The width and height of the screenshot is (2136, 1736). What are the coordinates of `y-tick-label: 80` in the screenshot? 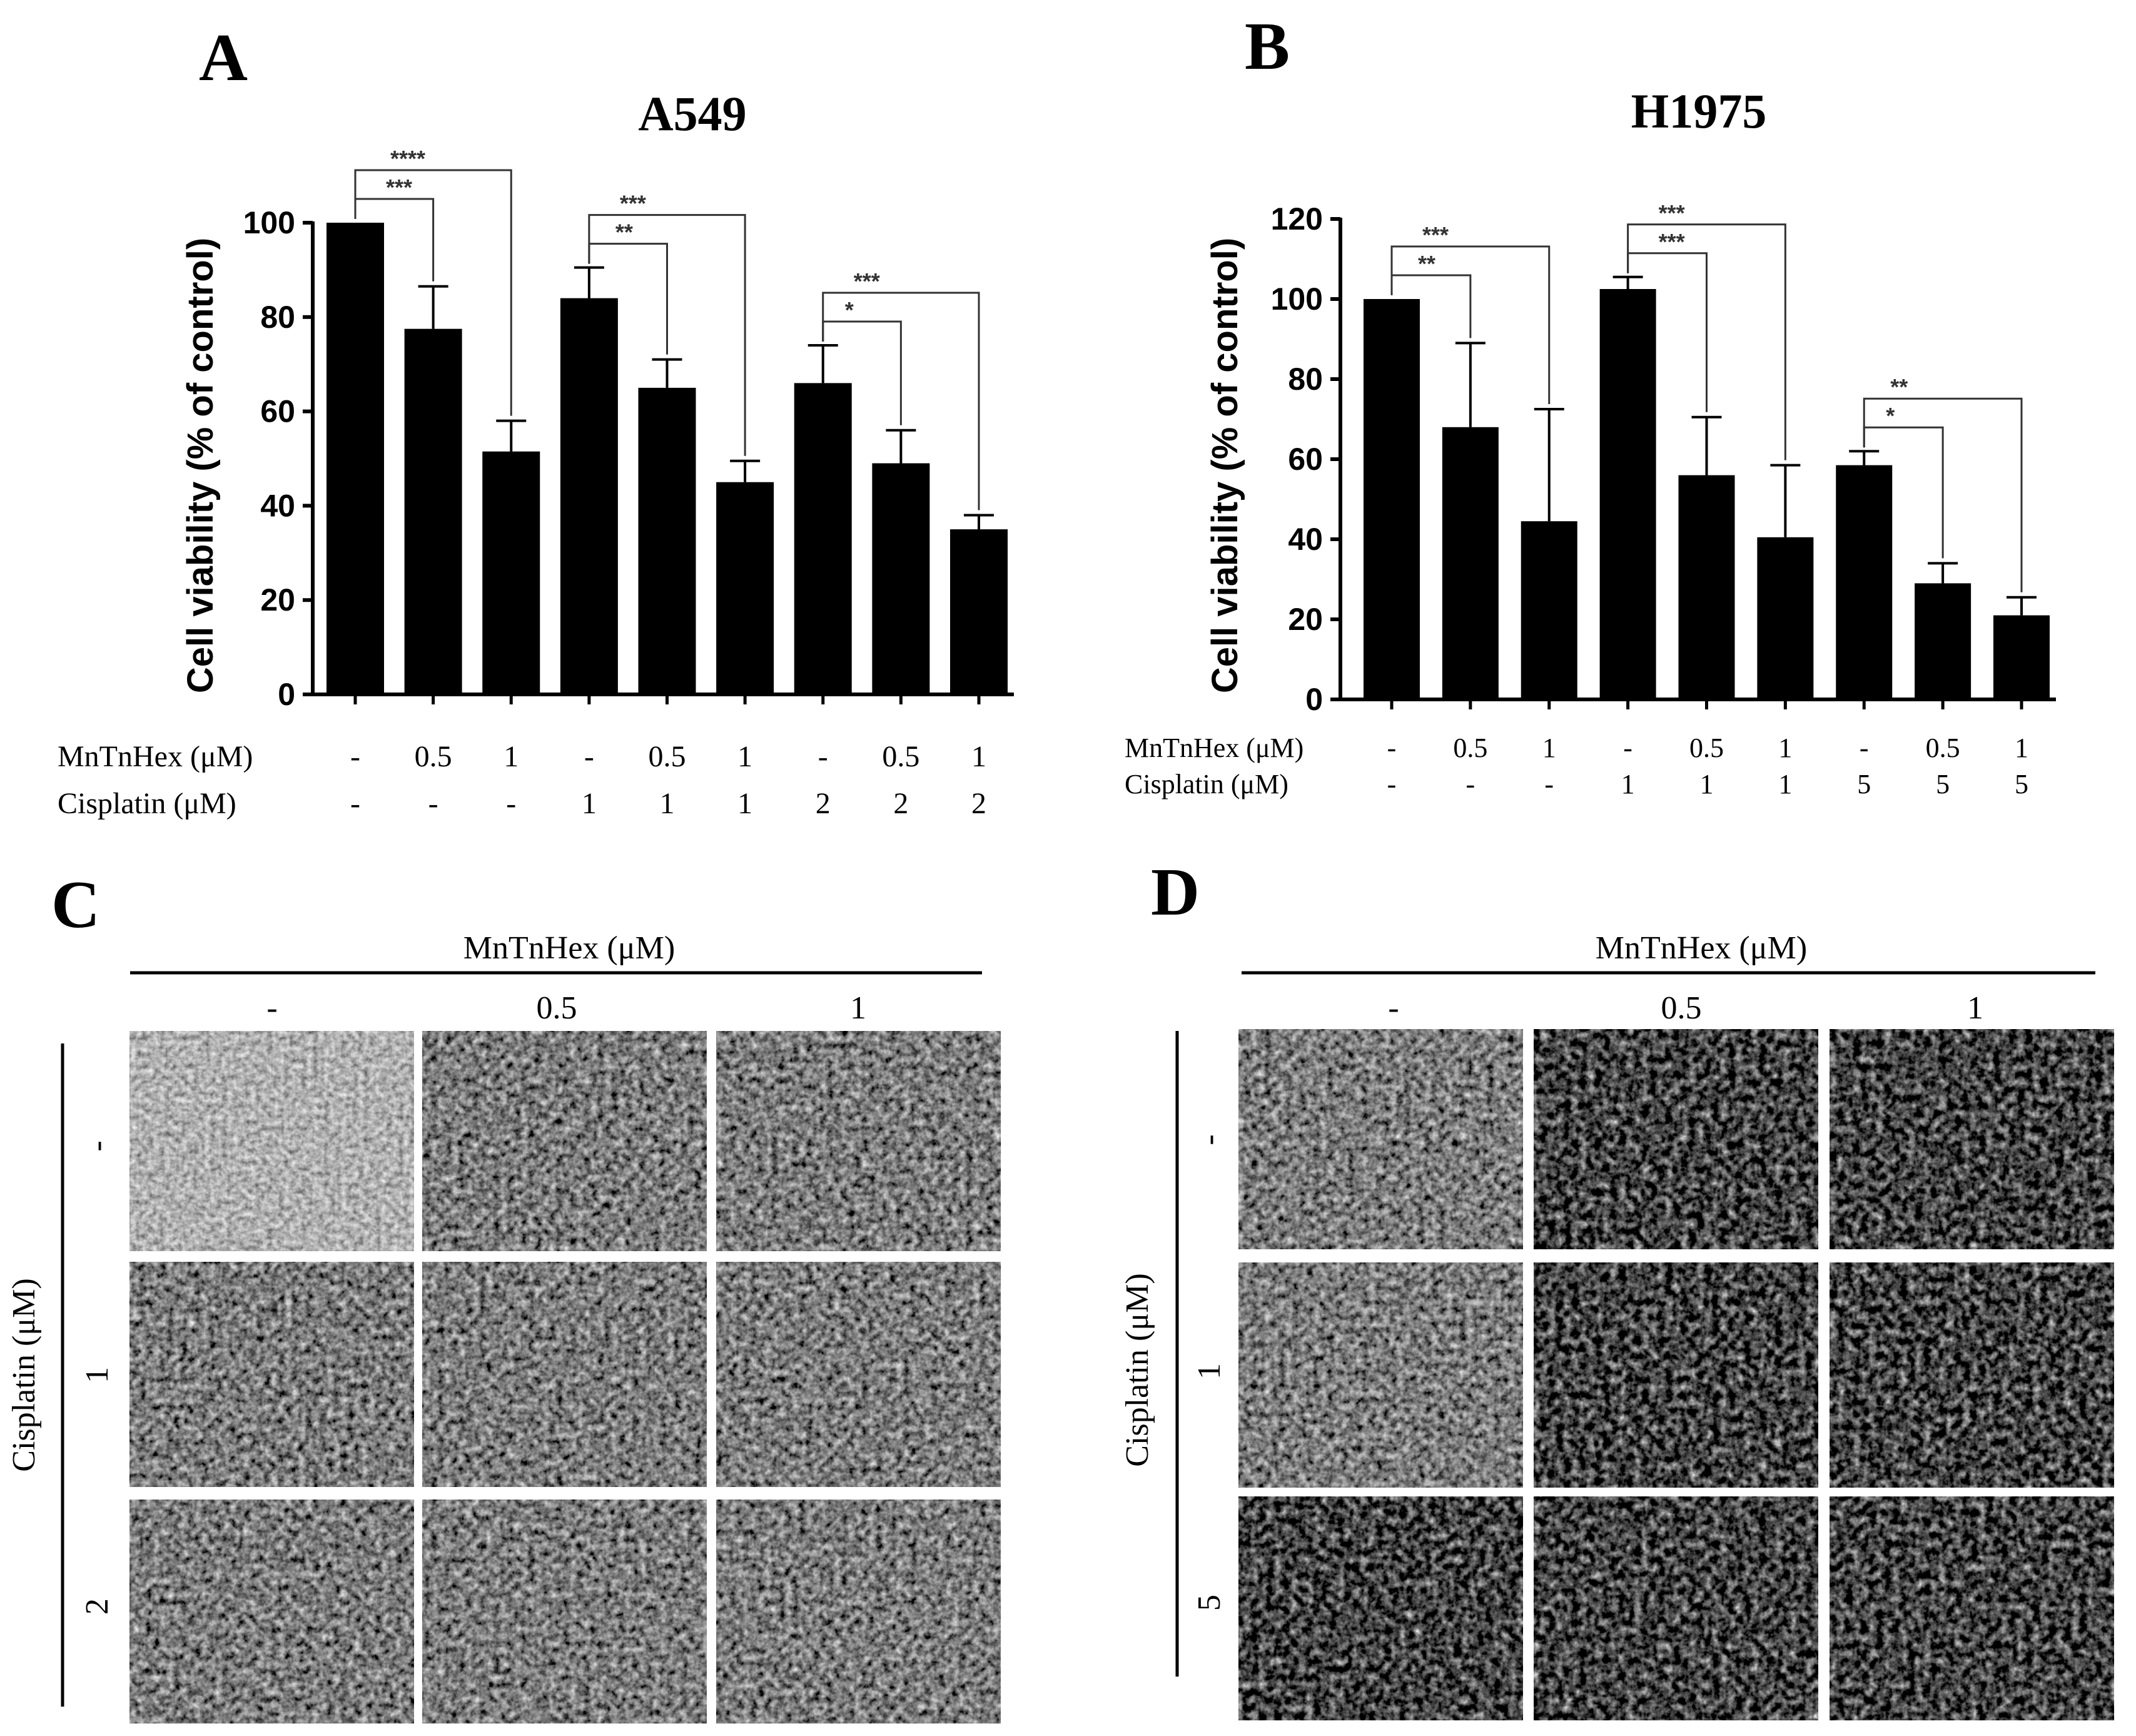 It's located at (277, 318).